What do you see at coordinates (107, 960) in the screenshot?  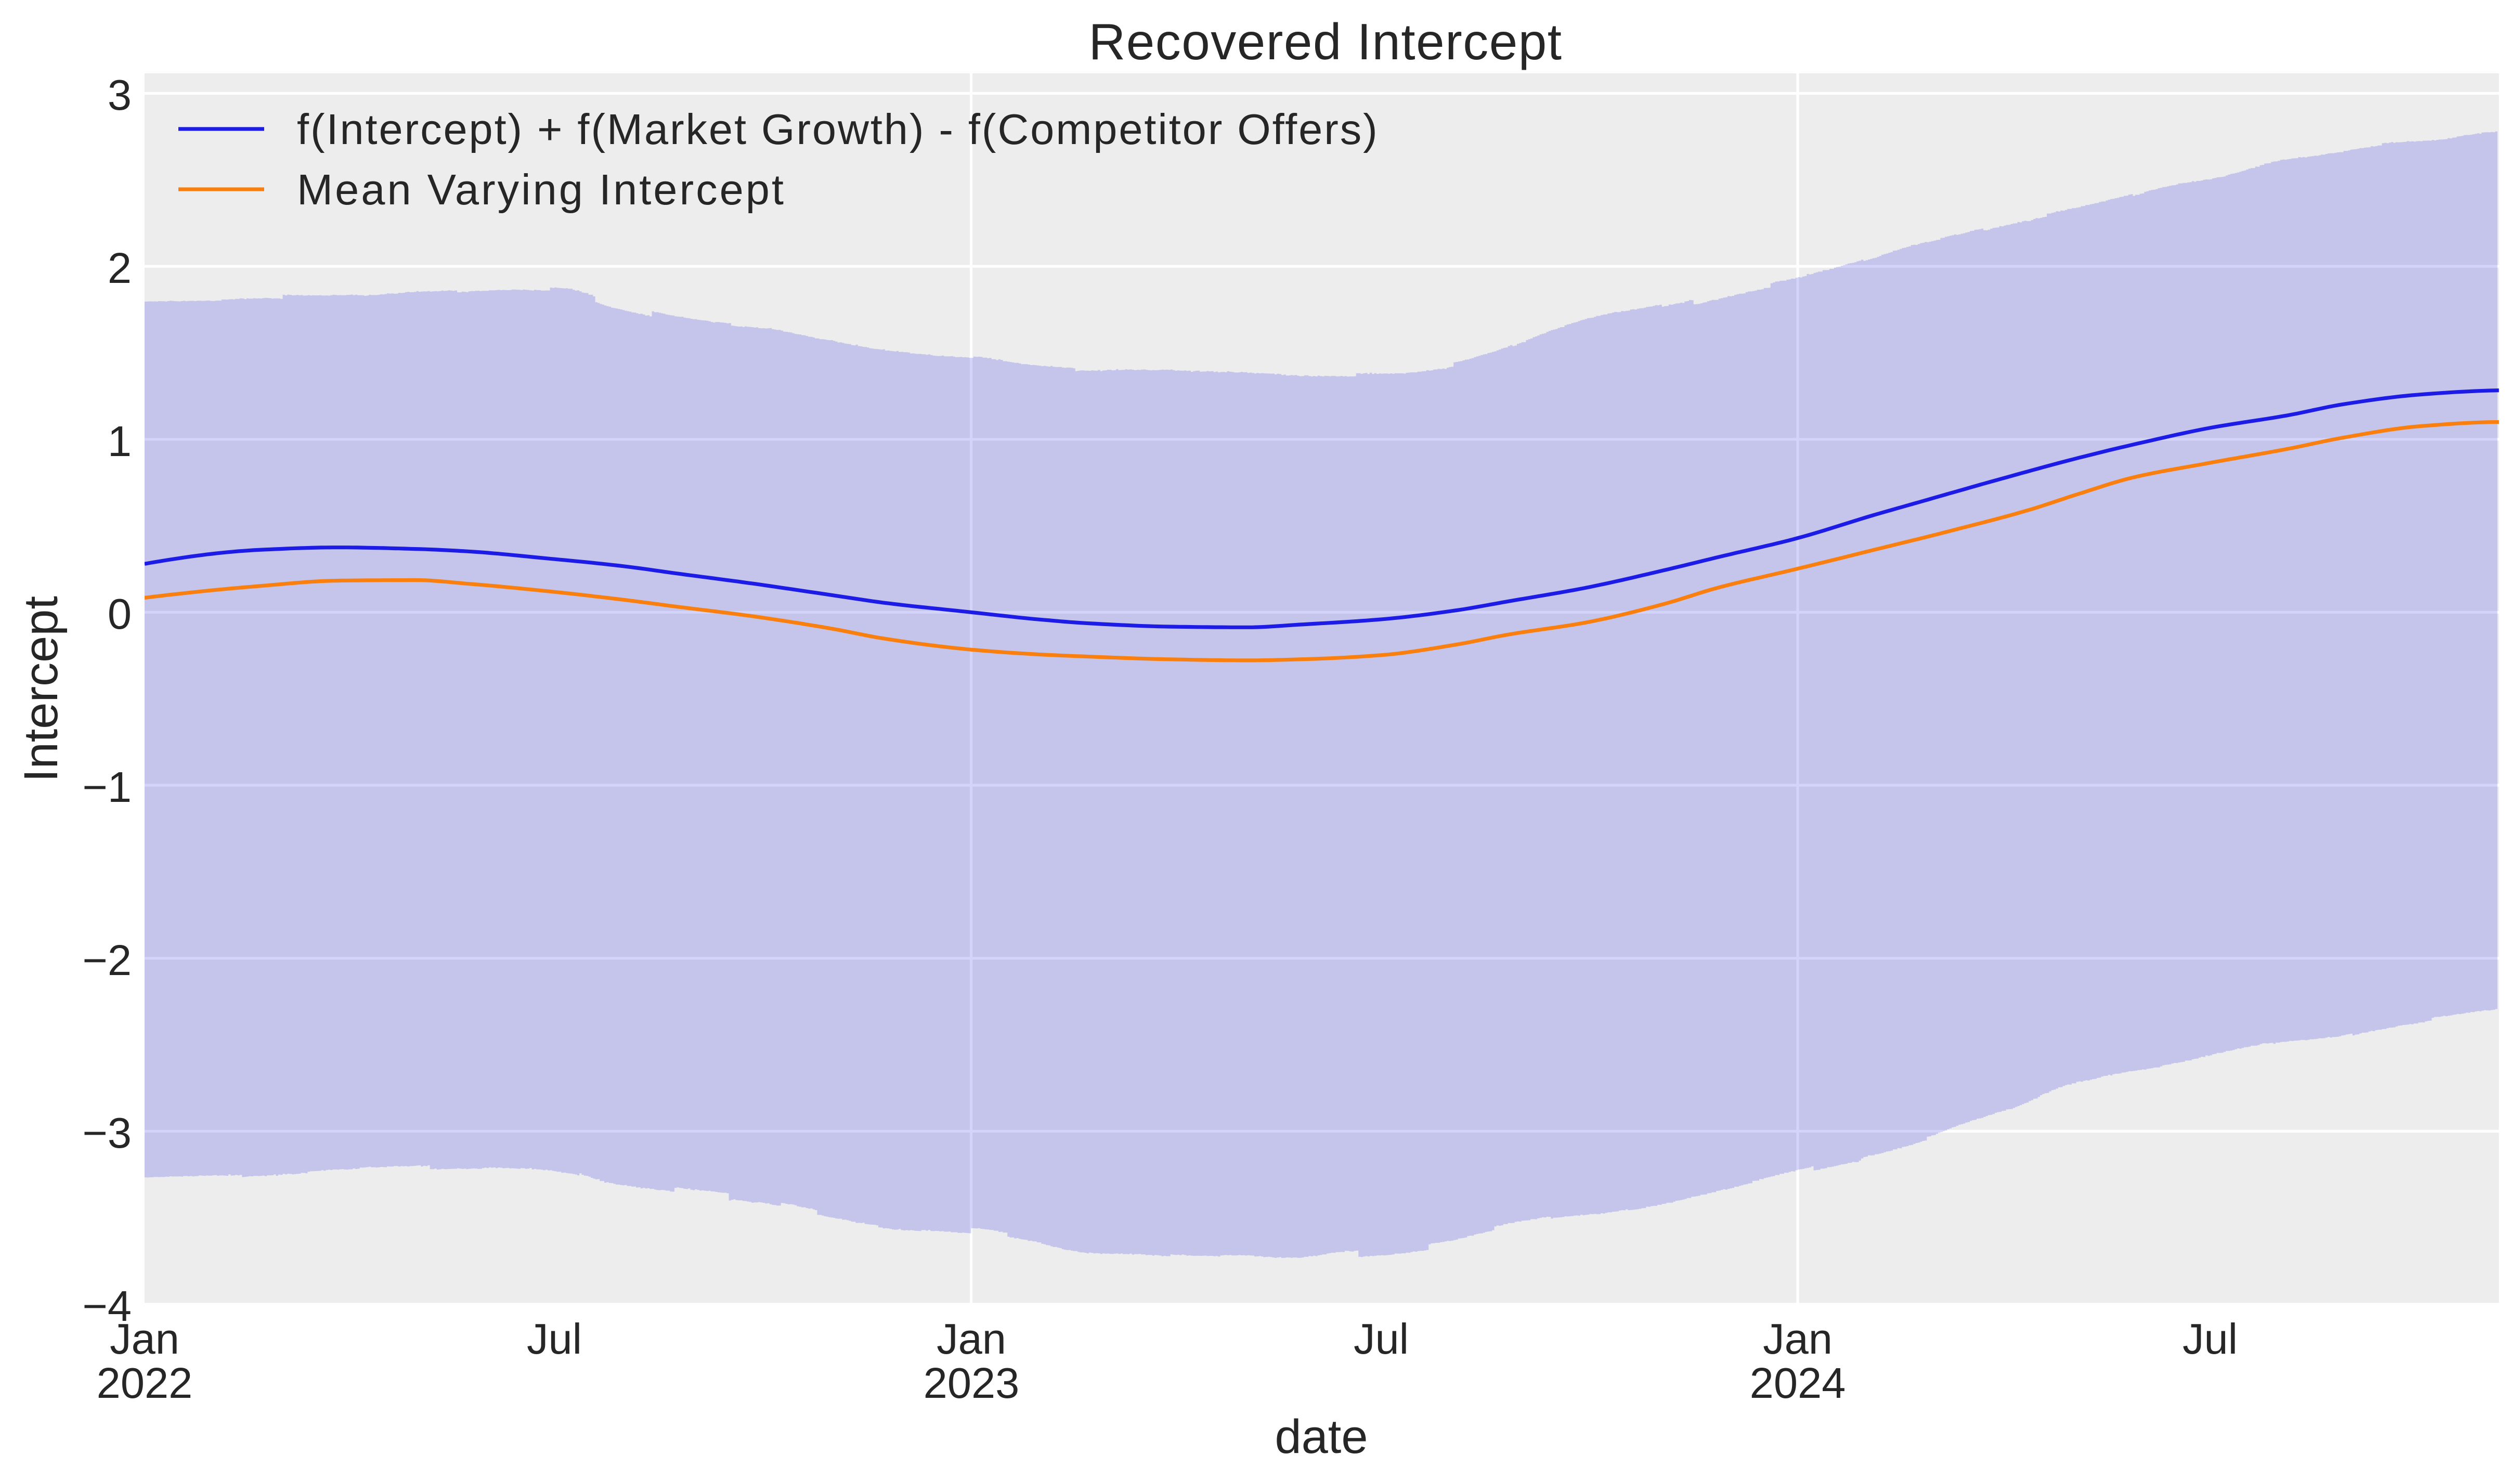 I see `svg-text: −2` at bounding box center [107, 960].